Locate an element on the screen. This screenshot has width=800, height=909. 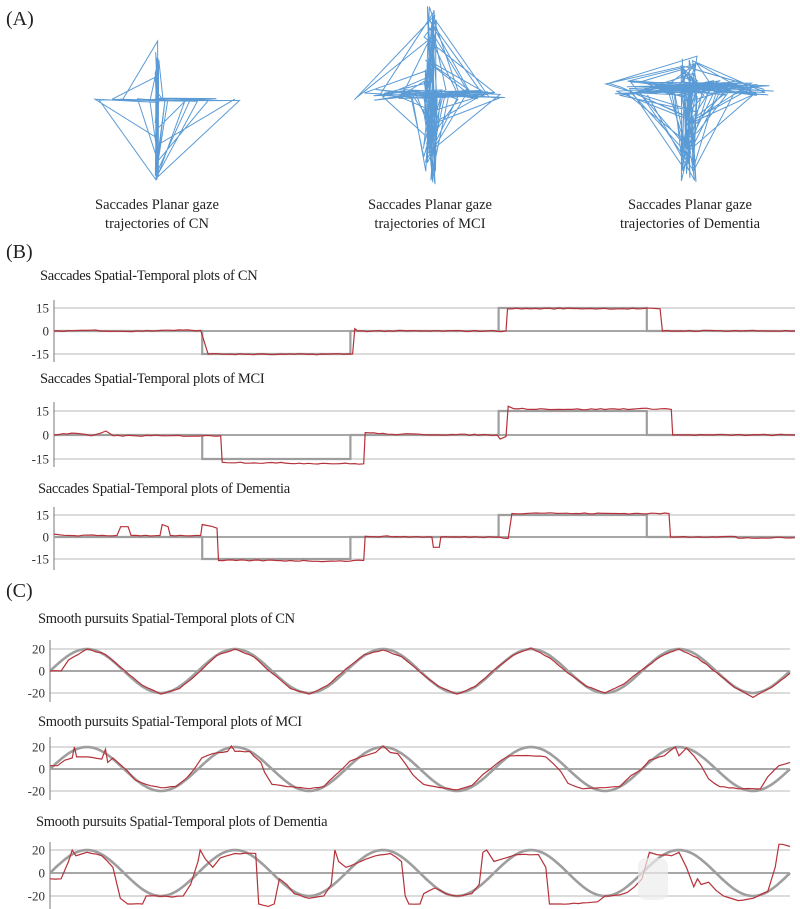
plot-title: Saccades Spatial-Temporal plots of MCI is located at coordinates (152, 379).